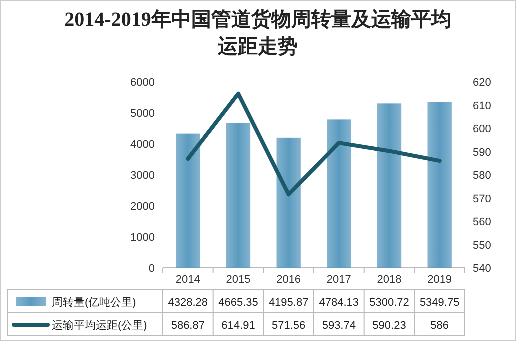 The width and height of the screenshot is (516, 341). Describe the element at coordinates (440, 280) in the screenshot. I see `x-tick-label: 2019` at that location.